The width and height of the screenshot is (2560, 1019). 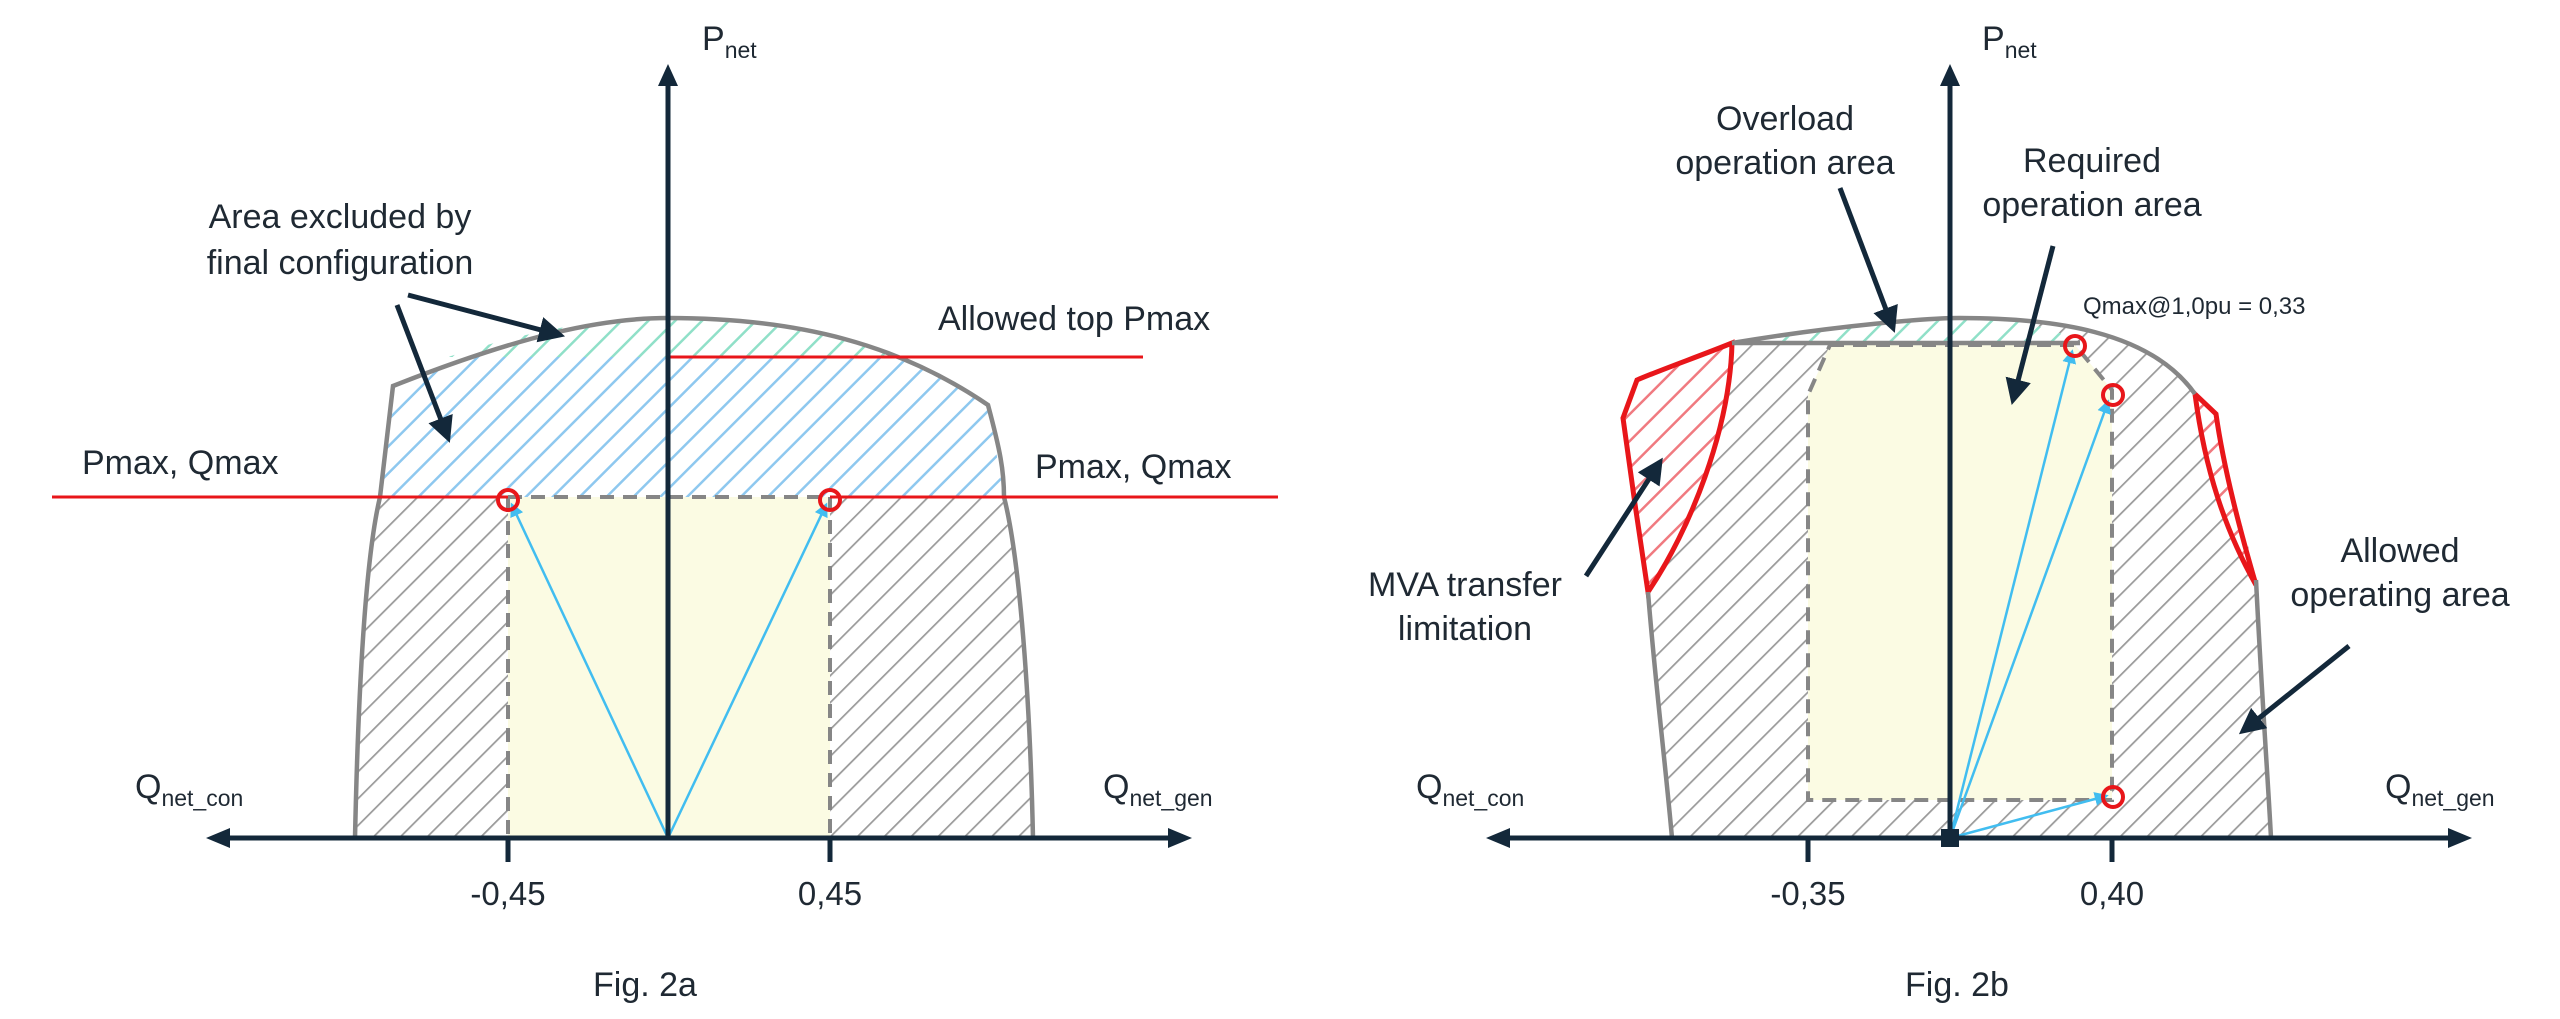 What do you see at coordinates (508, 500) in the screenshot?
I see `fig2a-limit-point-left` at bounding box center [508, 500].